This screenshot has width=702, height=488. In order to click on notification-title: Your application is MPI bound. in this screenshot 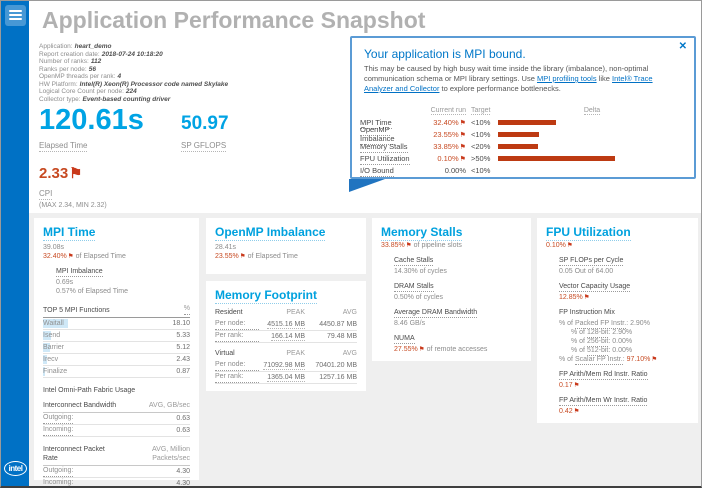, I will do `click(445, 54)`.